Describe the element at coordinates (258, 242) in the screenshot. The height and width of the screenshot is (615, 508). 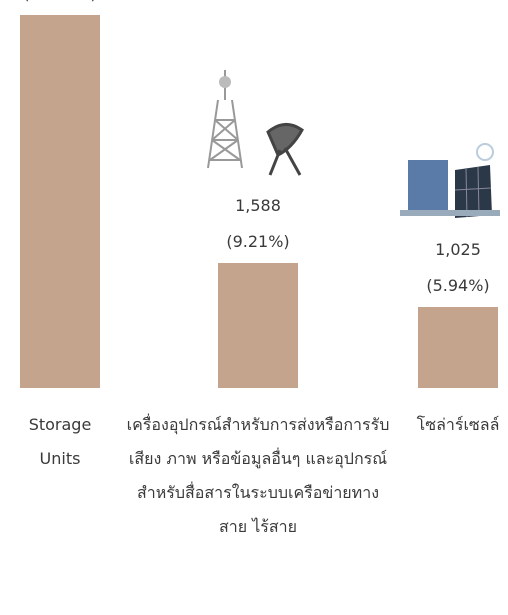
I see `percent-label: (9.21%)` at that location.